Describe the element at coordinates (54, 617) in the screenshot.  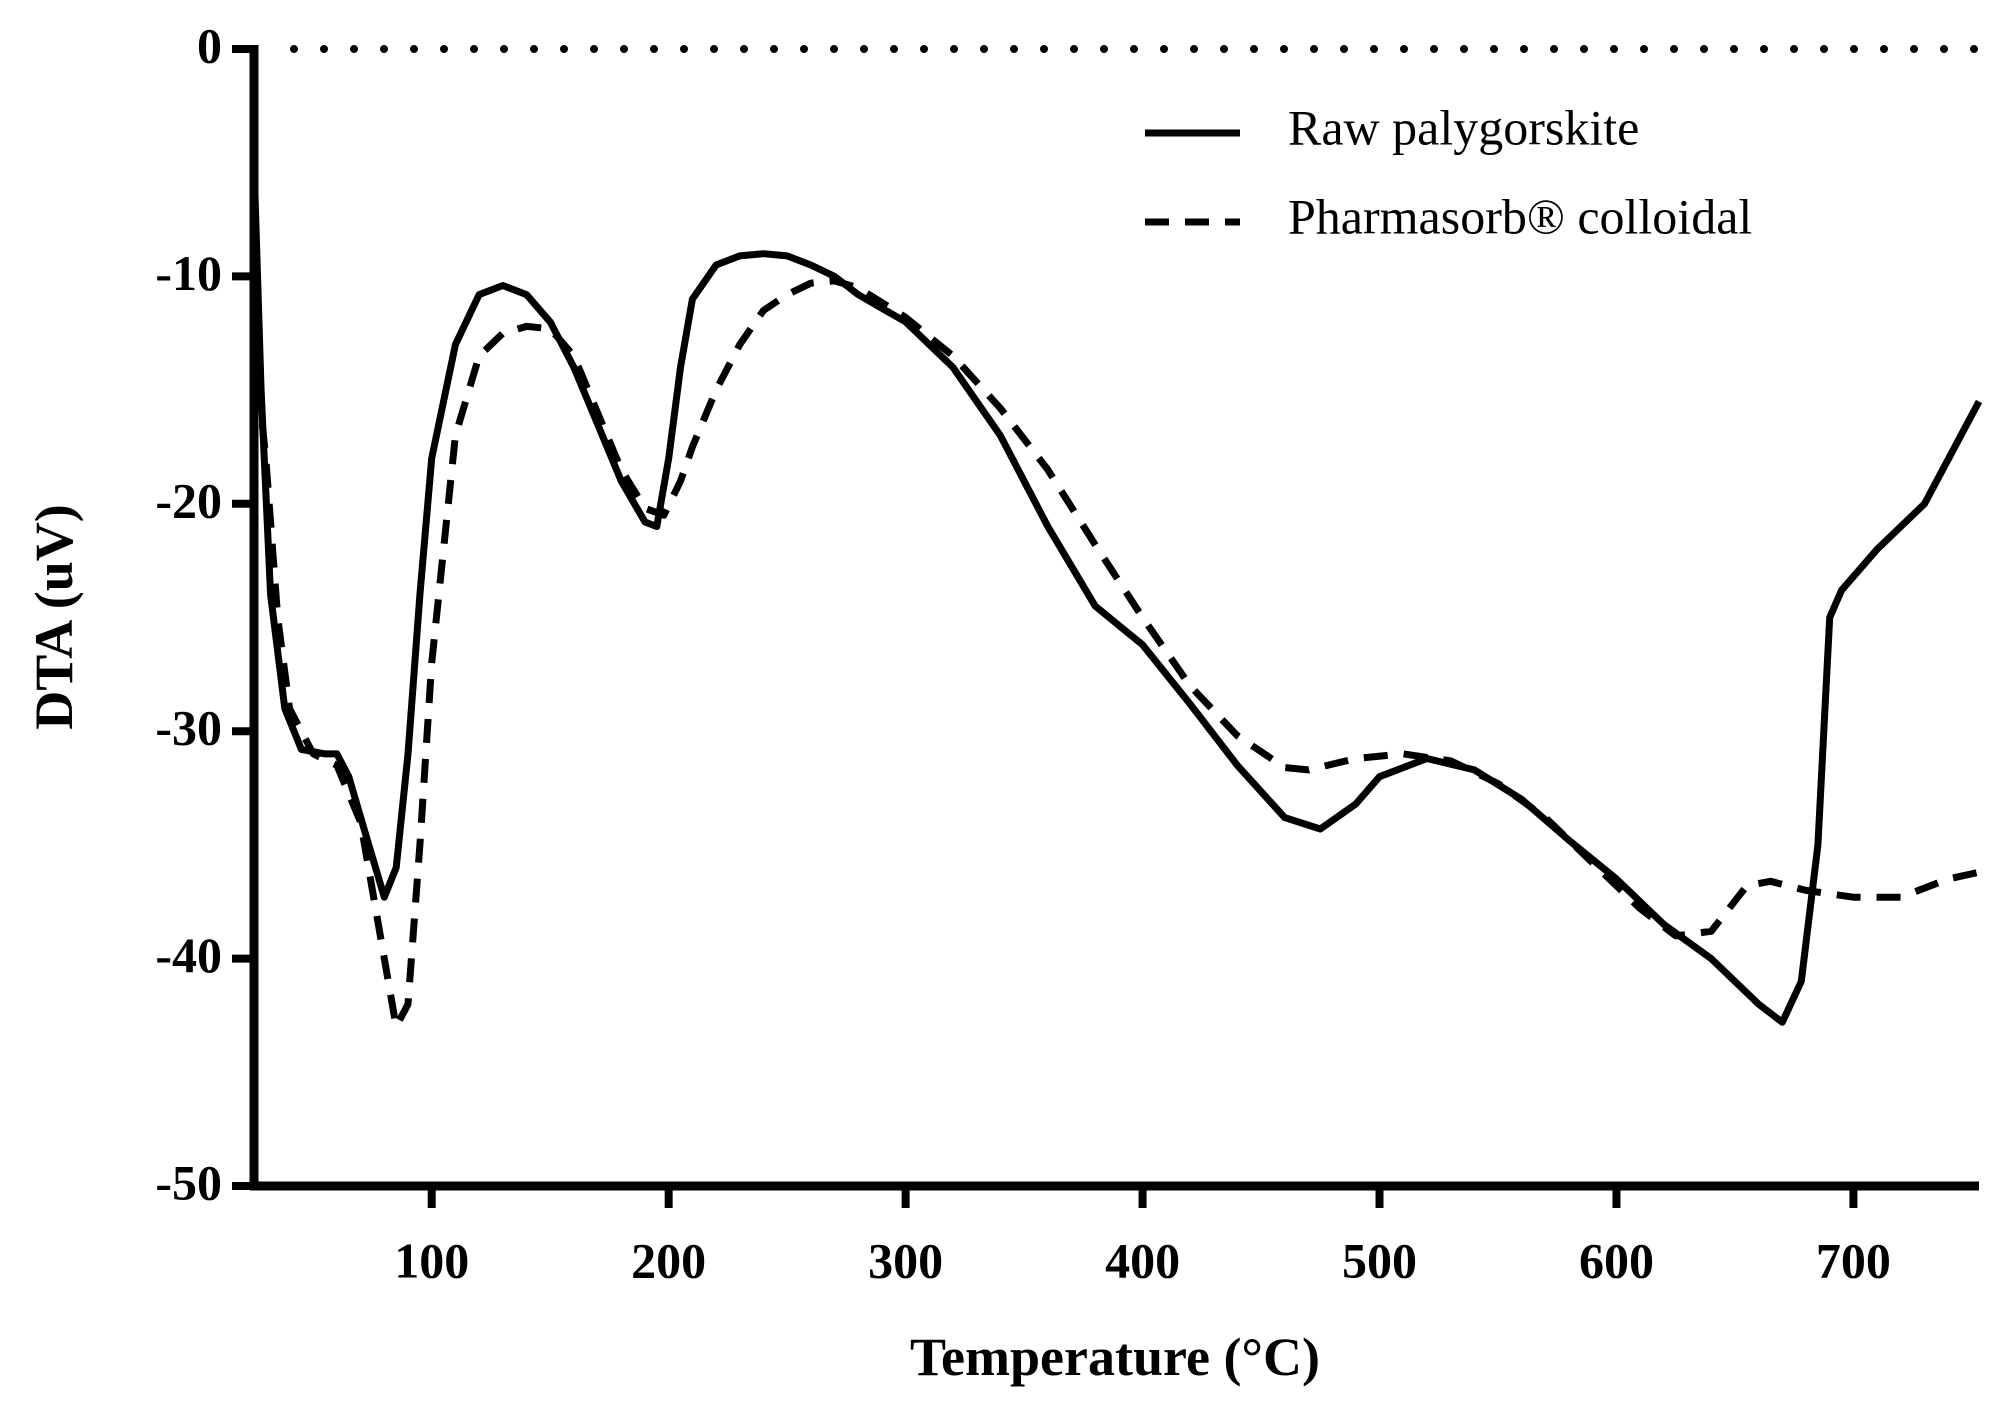
I see `y-axis-label: DTA (uV)` at that location.